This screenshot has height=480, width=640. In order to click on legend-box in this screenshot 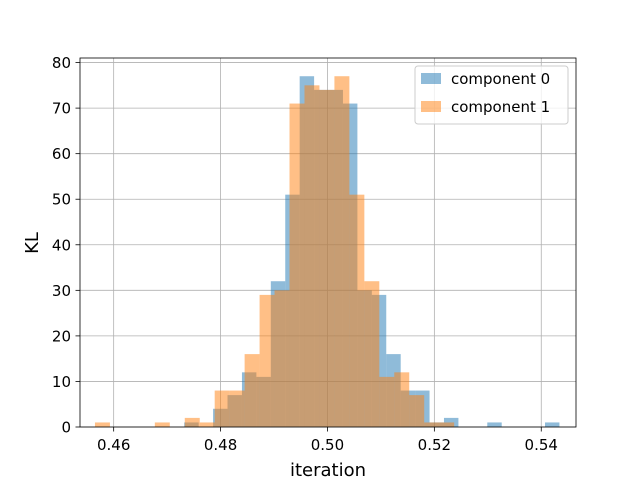, I will do `click(491, 95)`.